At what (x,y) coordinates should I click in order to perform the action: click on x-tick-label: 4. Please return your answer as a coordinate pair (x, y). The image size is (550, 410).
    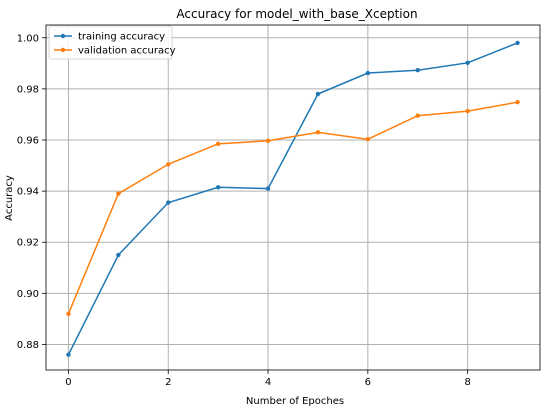
    Looking at the image, I should click on (268, 382).